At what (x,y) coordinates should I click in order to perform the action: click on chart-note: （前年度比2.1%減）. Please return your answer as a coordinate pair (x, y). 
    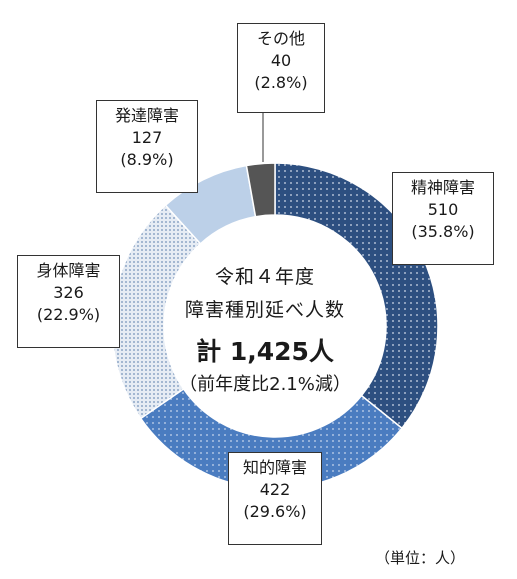
    Looking at the image, I should click on (265, 384).